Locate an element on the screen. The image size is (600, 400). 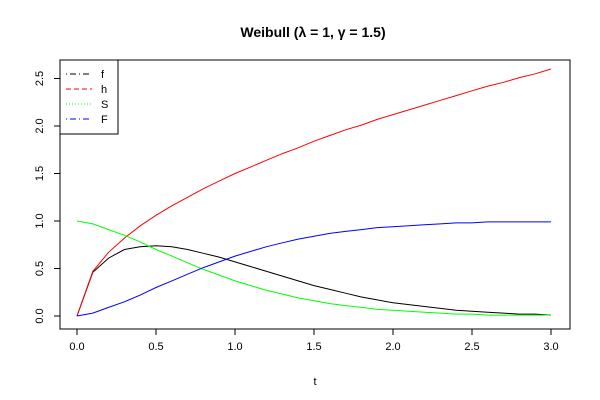
chart-title: Weibull (λ = 1, γ = 1.5) is located at coordinates (312, 32).